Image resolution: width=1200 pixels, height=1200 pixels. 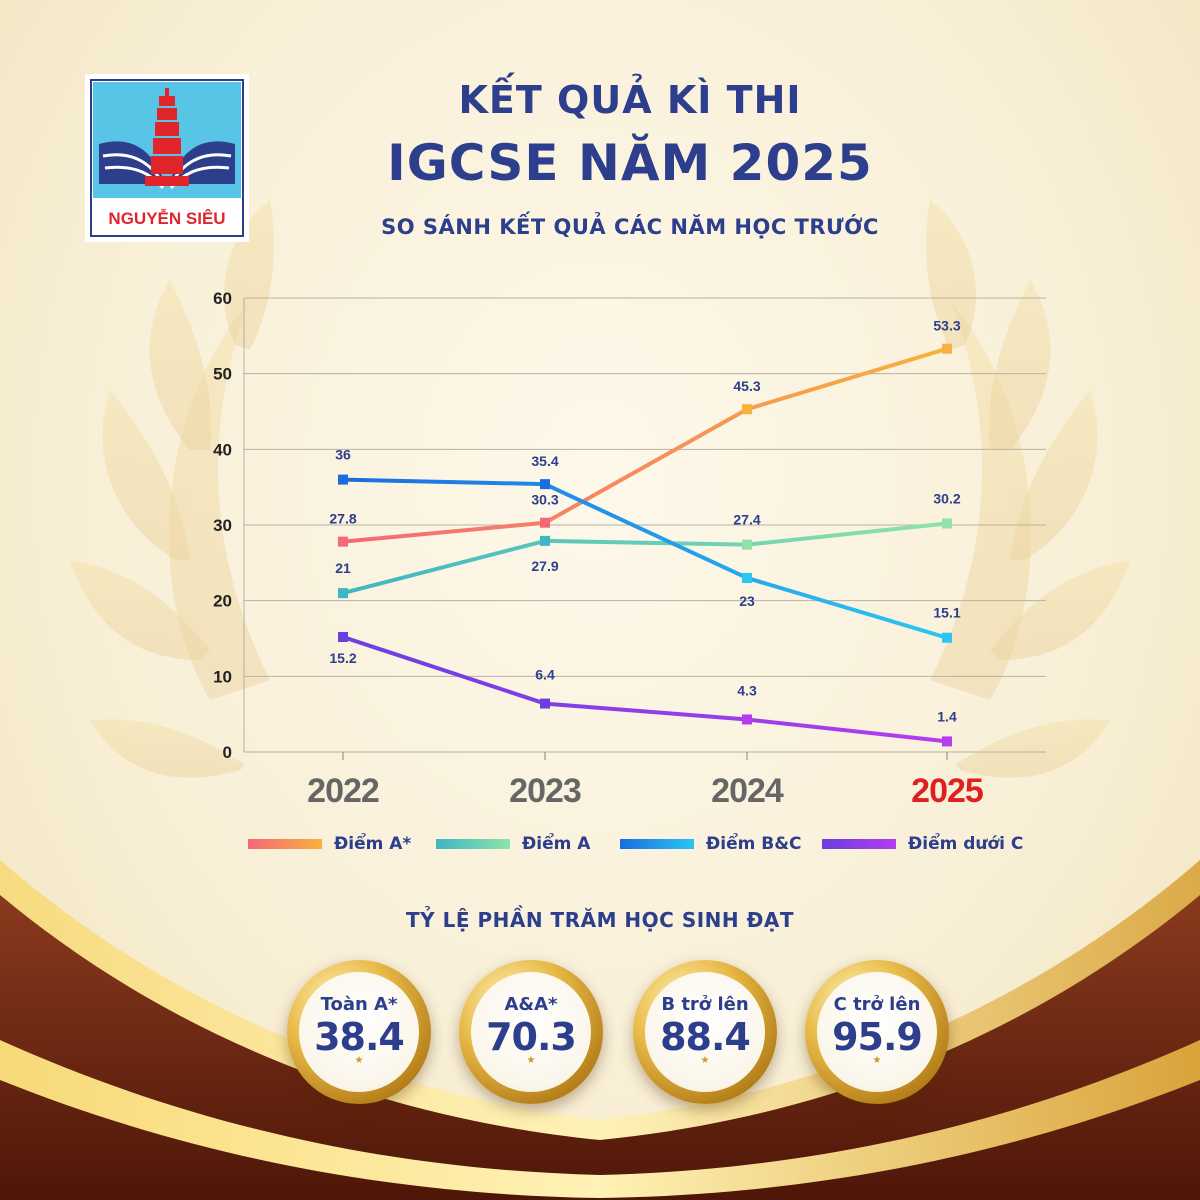 I want to click on legend-label-a-star: Điểm A*, so click(x=373, y=844).